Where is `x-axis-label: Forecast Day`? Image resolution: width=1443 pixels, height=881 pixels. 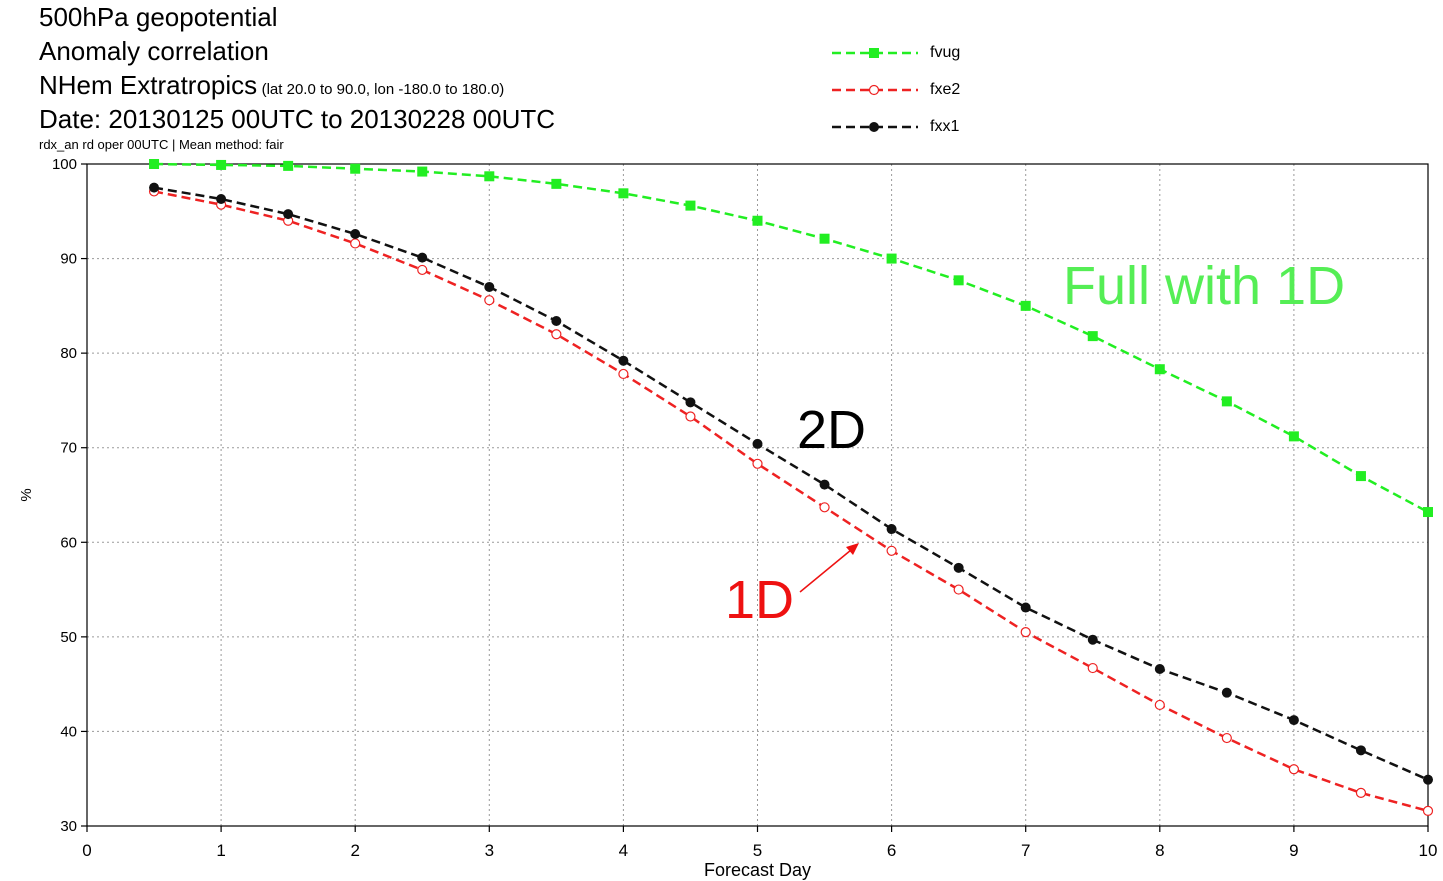 x-axis-label: Forecast Day is located at coordinates (757, 870).